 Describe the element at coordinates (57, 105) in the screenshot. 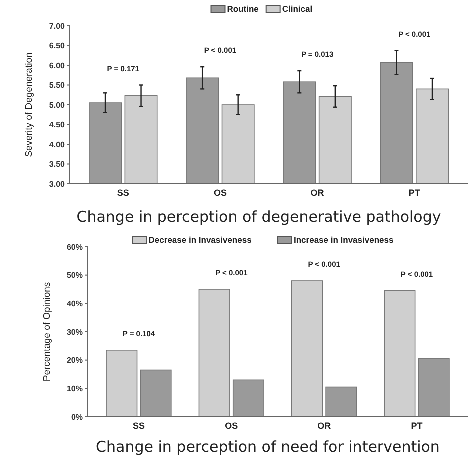

I see `y-tick-label: 5.00` at that location.